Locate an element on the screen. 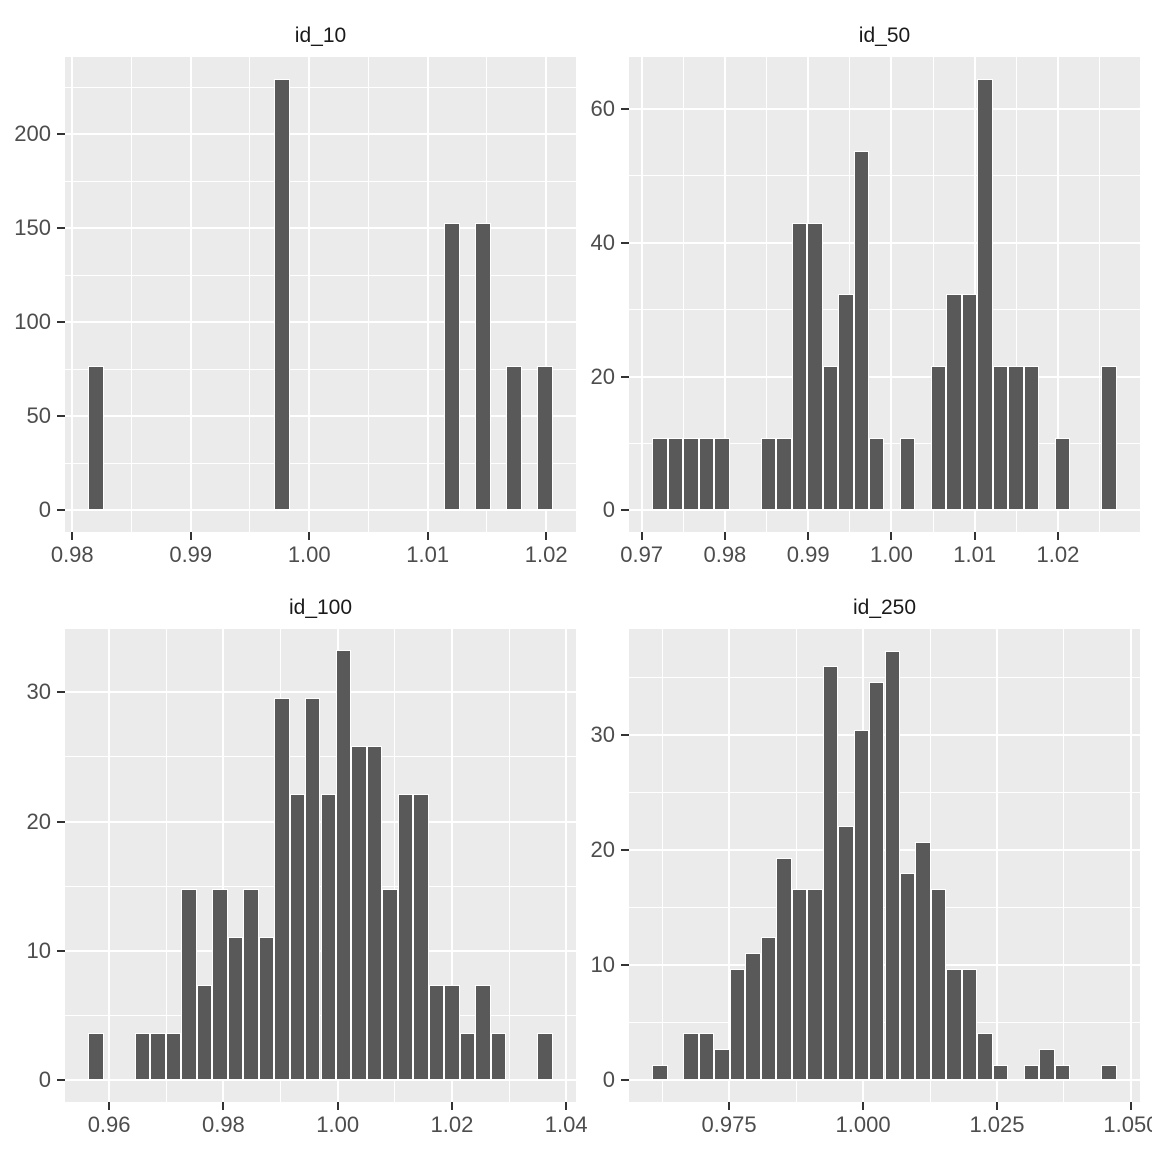 This screenshot has height=1152, width=1152. x-tick-label: 1.04 is located at coordinates (566, 1124).